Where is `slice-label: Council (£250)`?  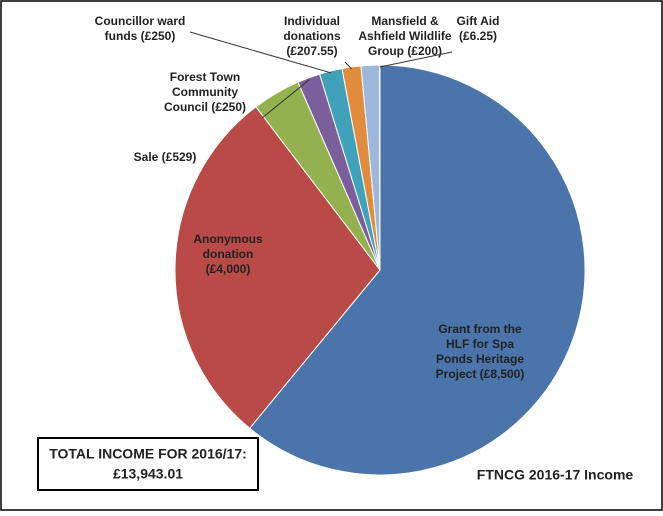 slice-label: Council (£250) is located at coordinates (205, 107).